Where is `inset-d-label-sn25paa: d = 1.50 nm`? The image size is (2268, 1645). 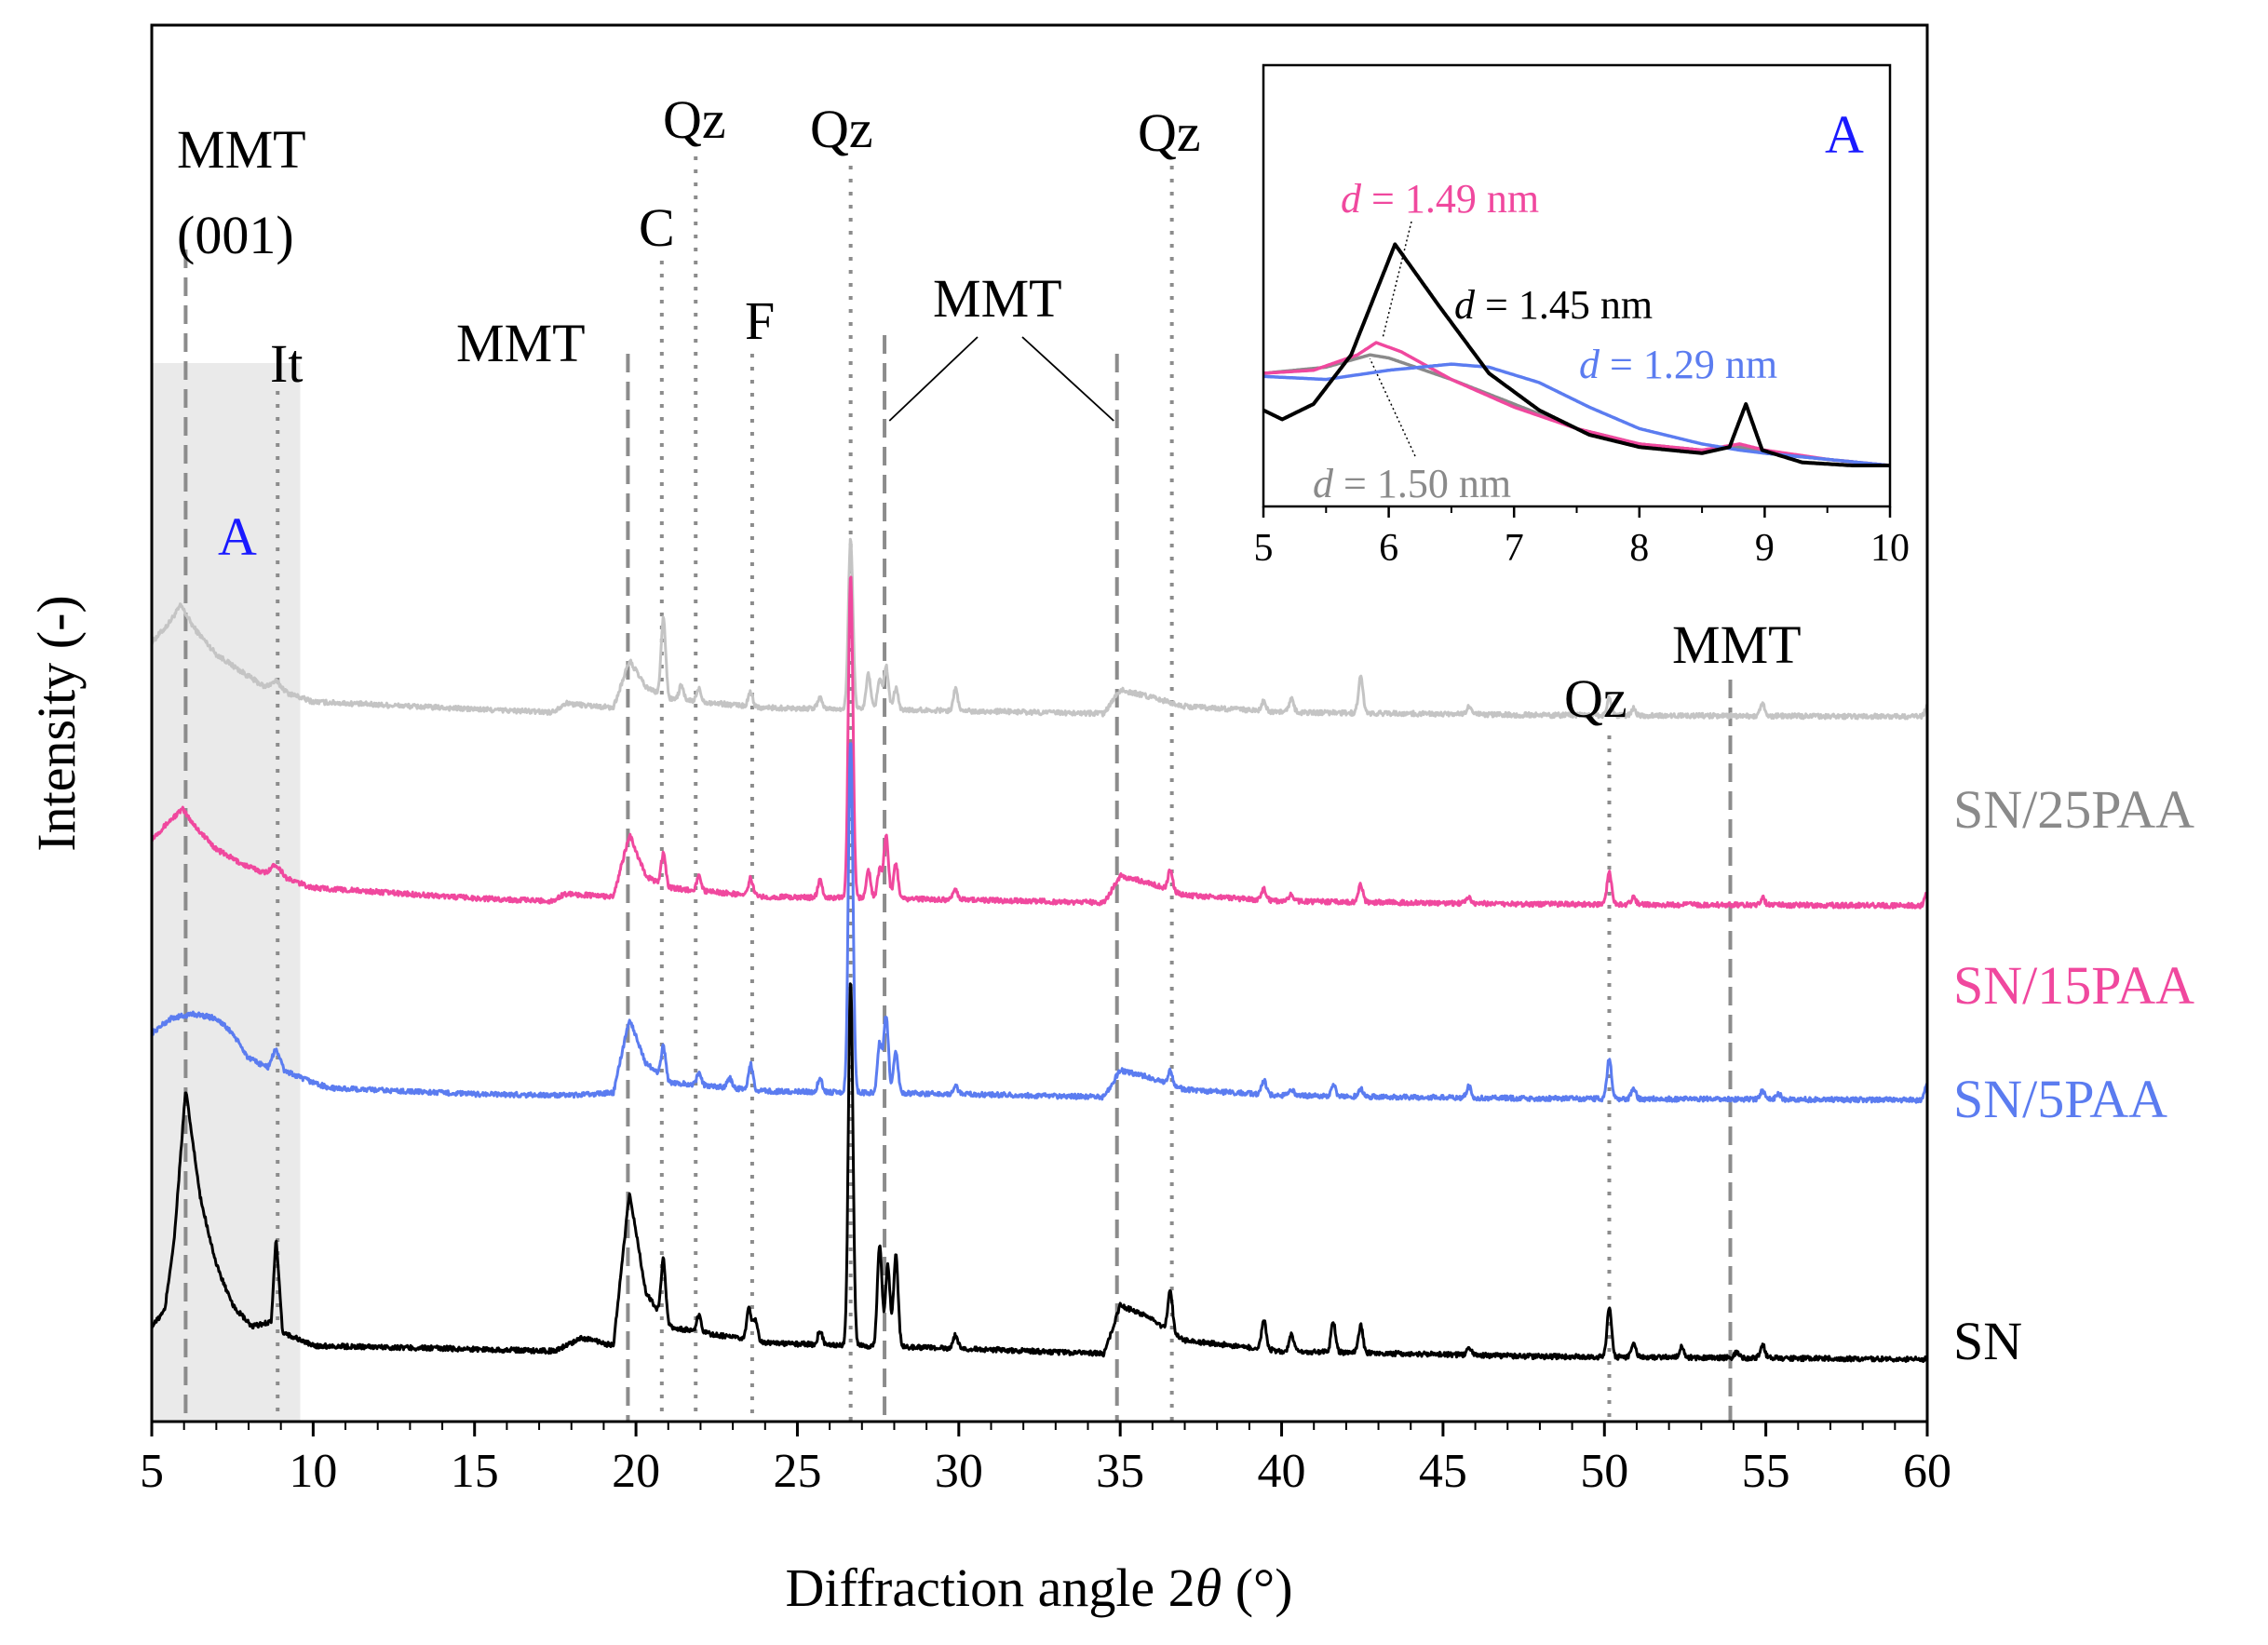
inset-d-label-sn25paa: d = 1.50 nm is located at coordinates (1412, 484).